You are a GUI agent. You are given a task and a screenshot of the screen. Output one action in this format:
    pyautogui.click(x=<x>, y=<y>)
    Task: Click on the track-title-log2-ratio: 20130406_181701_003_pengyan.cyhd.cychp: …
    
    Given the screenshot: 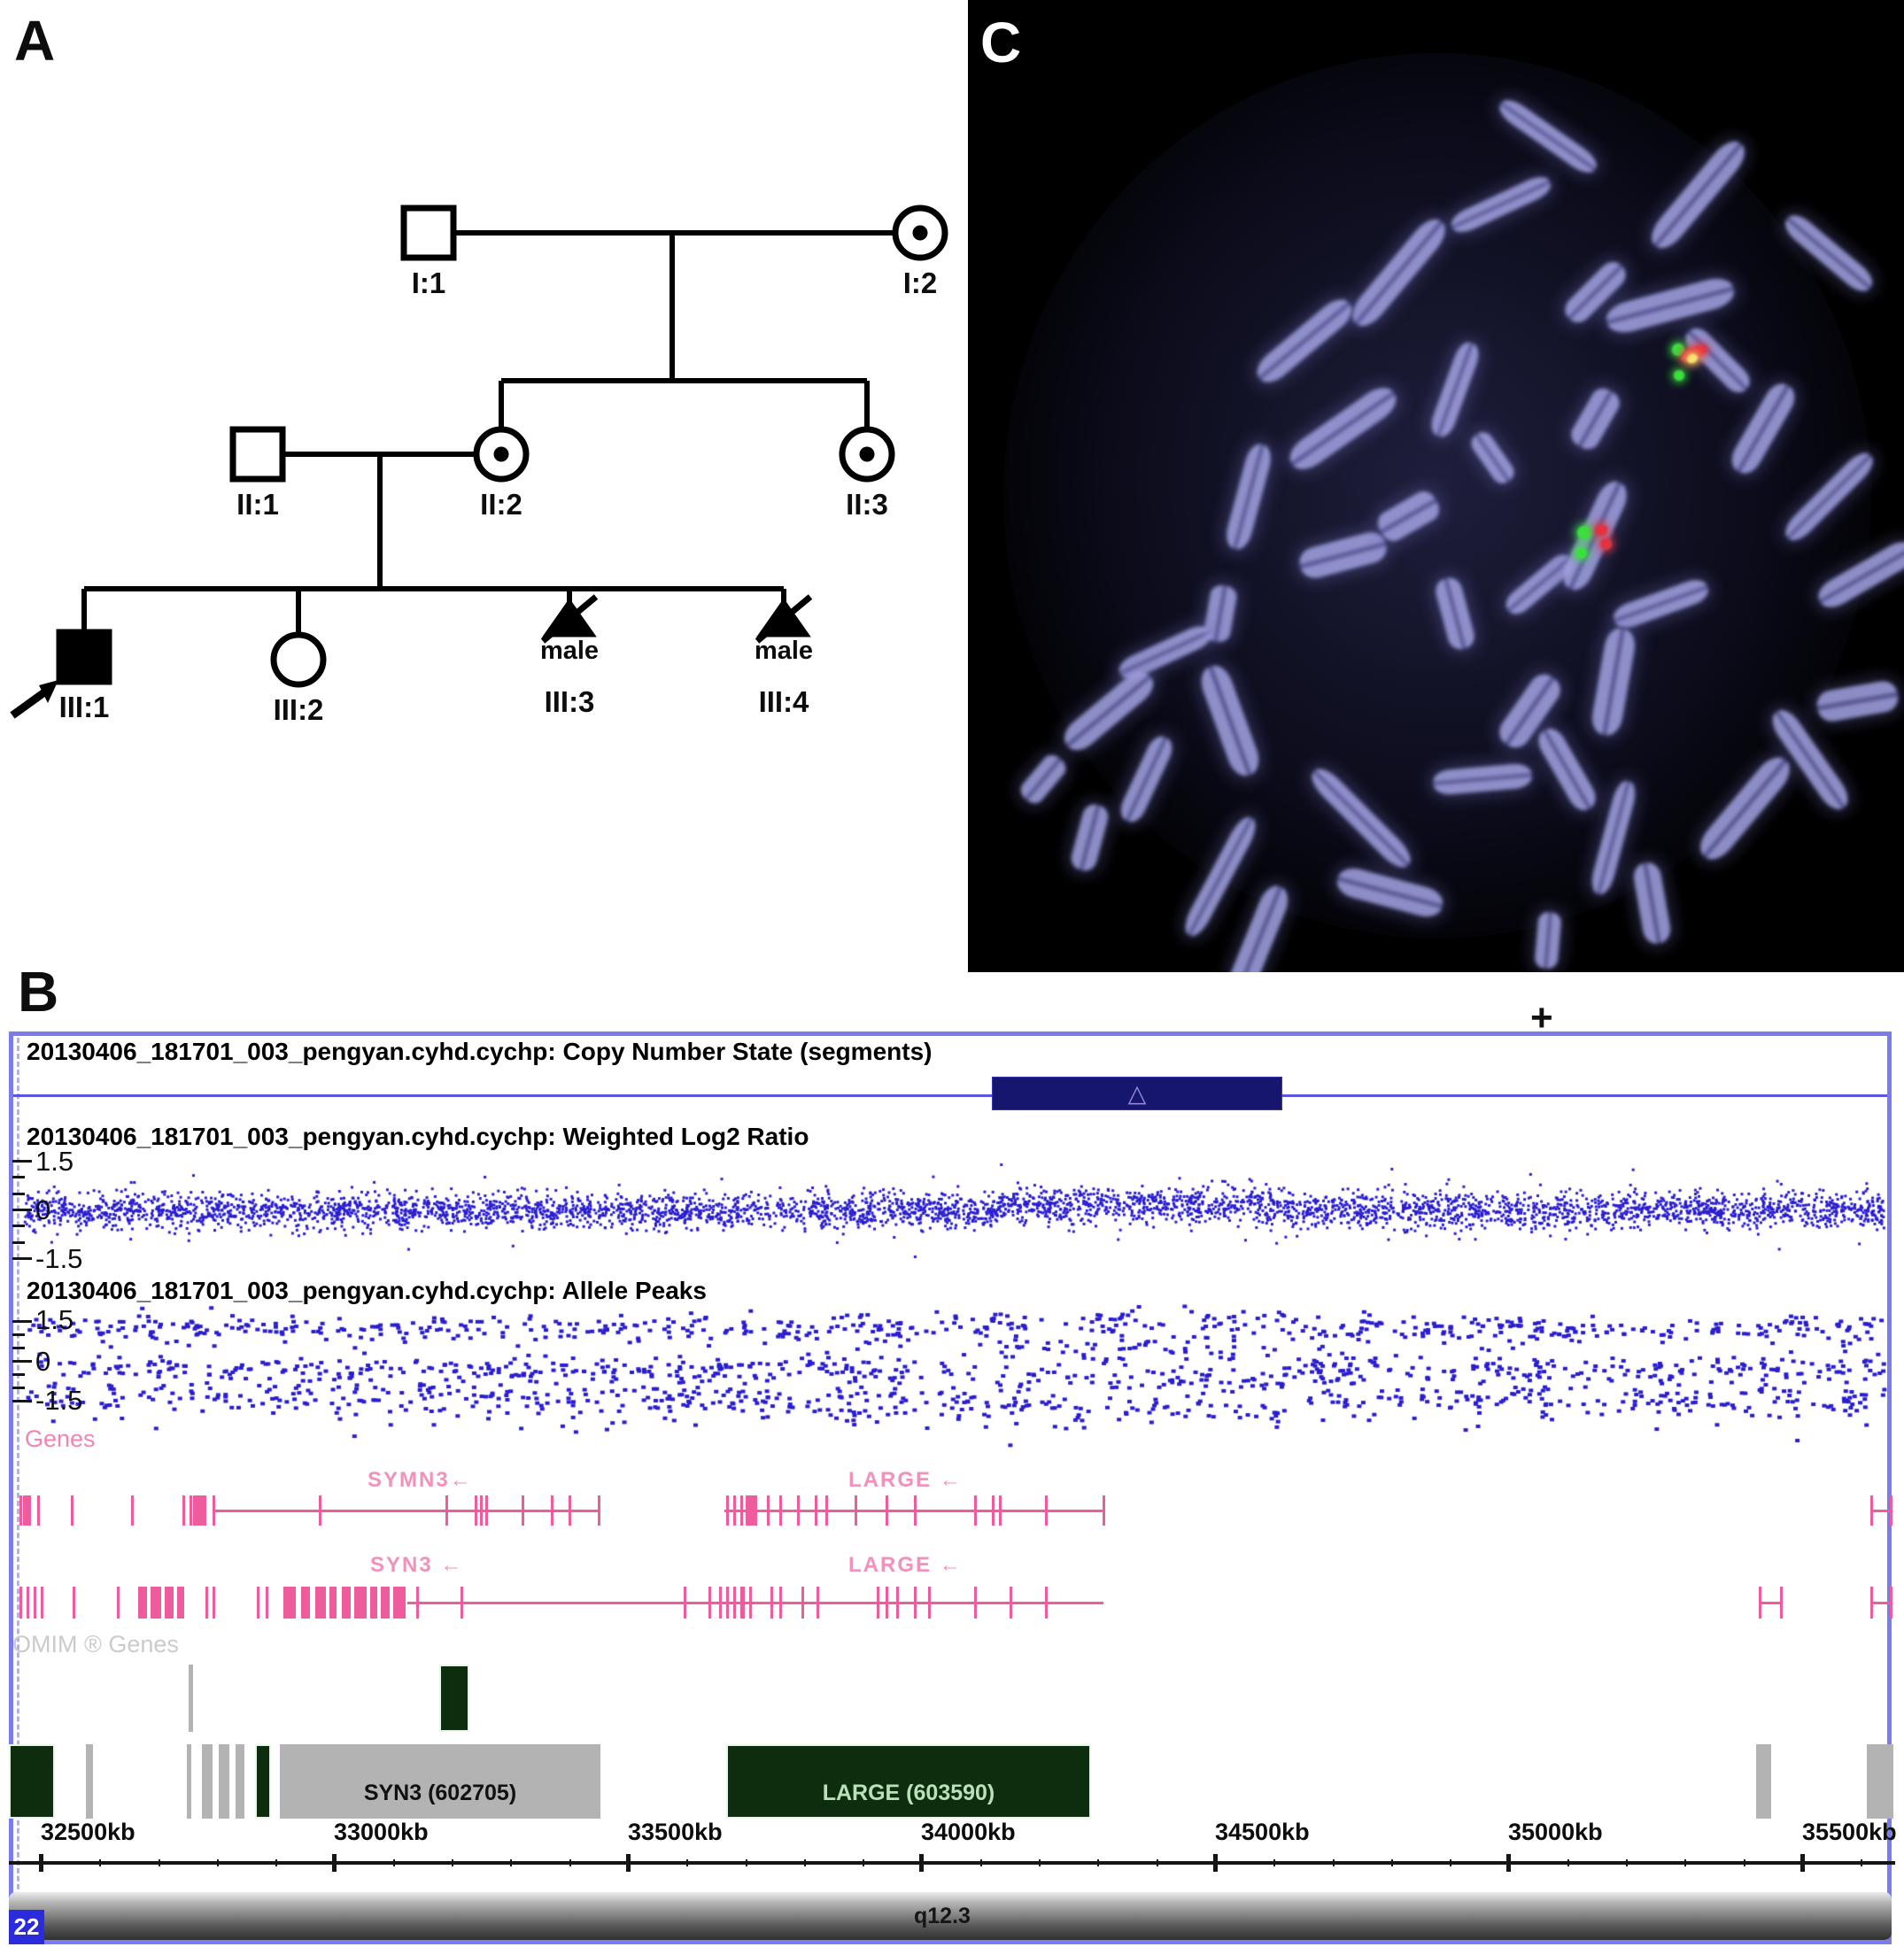 What is the action you would take?
    pyautogui.click(x=418, y=1136)
    